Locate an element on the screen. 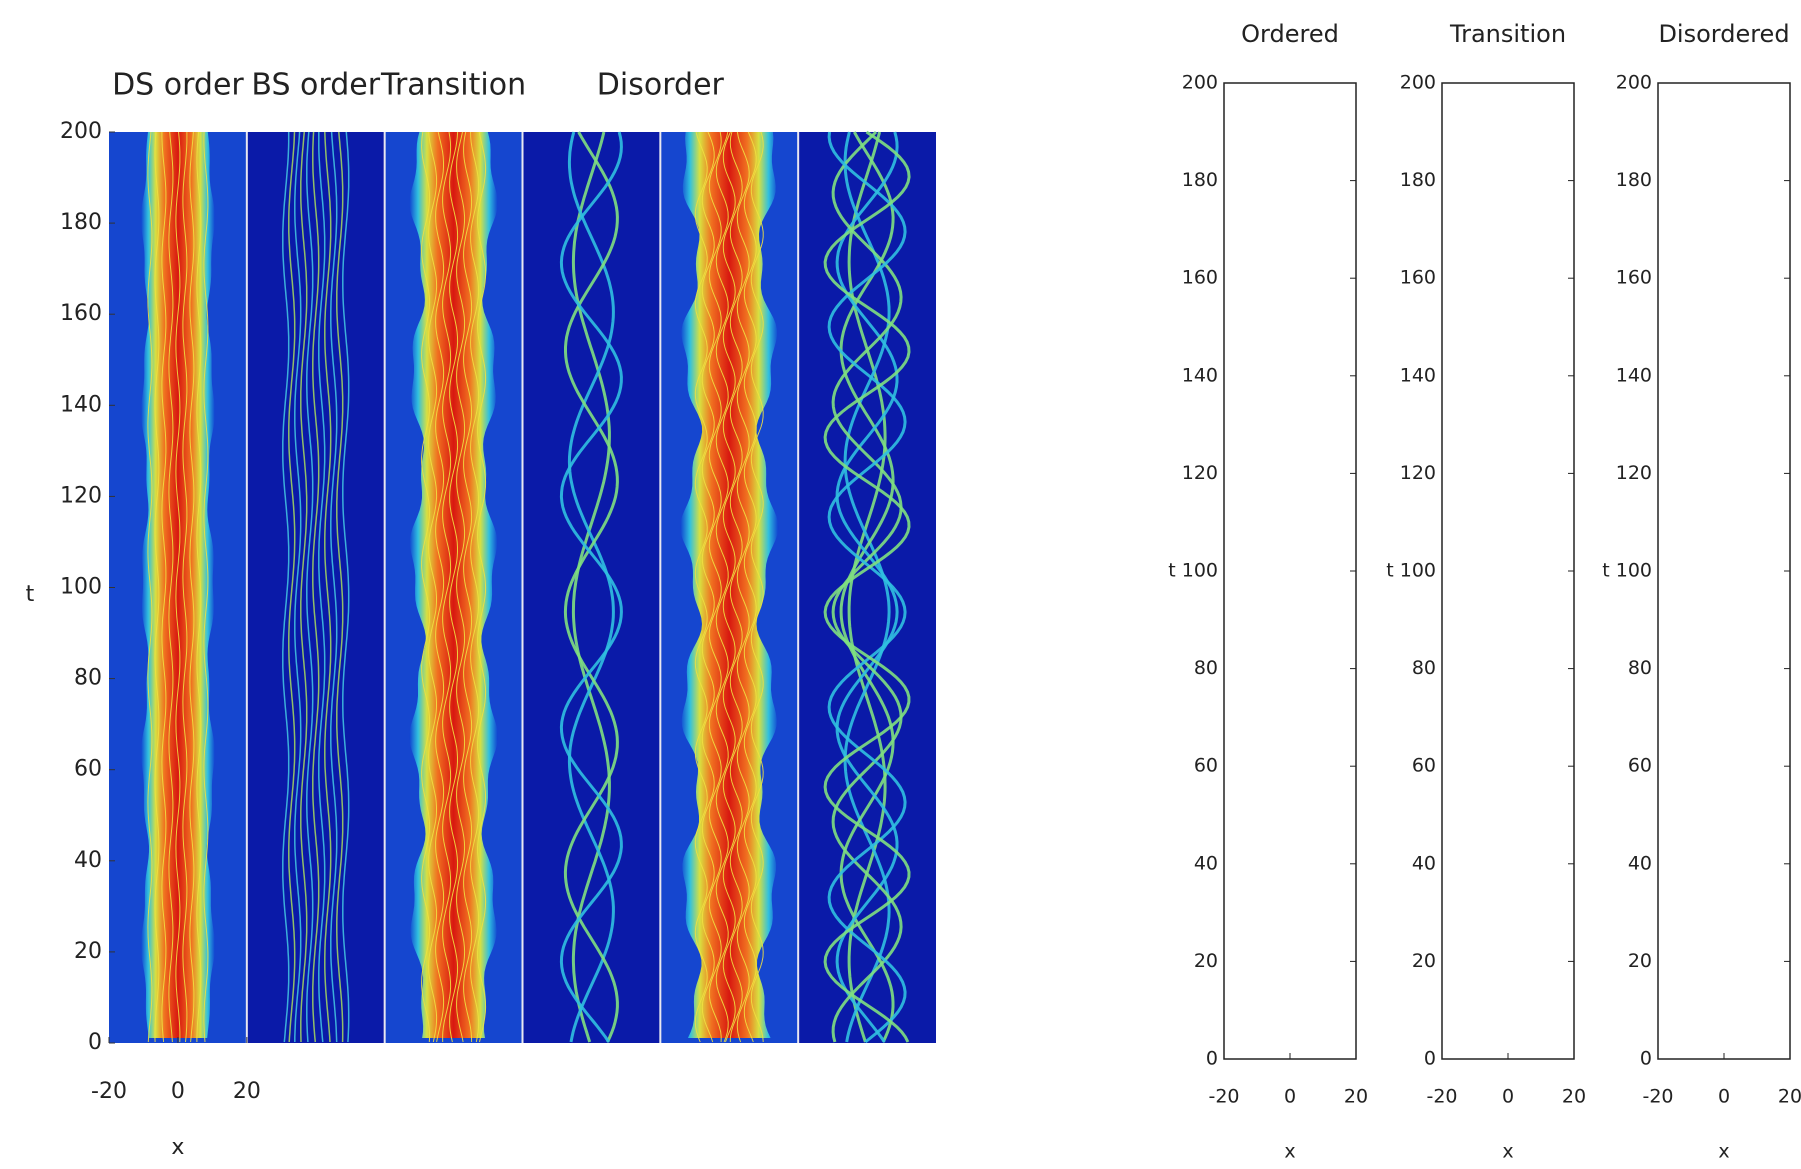 This screenshot has width=1801, height=1169. panel-title: Ordered is located at coordinates (1290, 34).